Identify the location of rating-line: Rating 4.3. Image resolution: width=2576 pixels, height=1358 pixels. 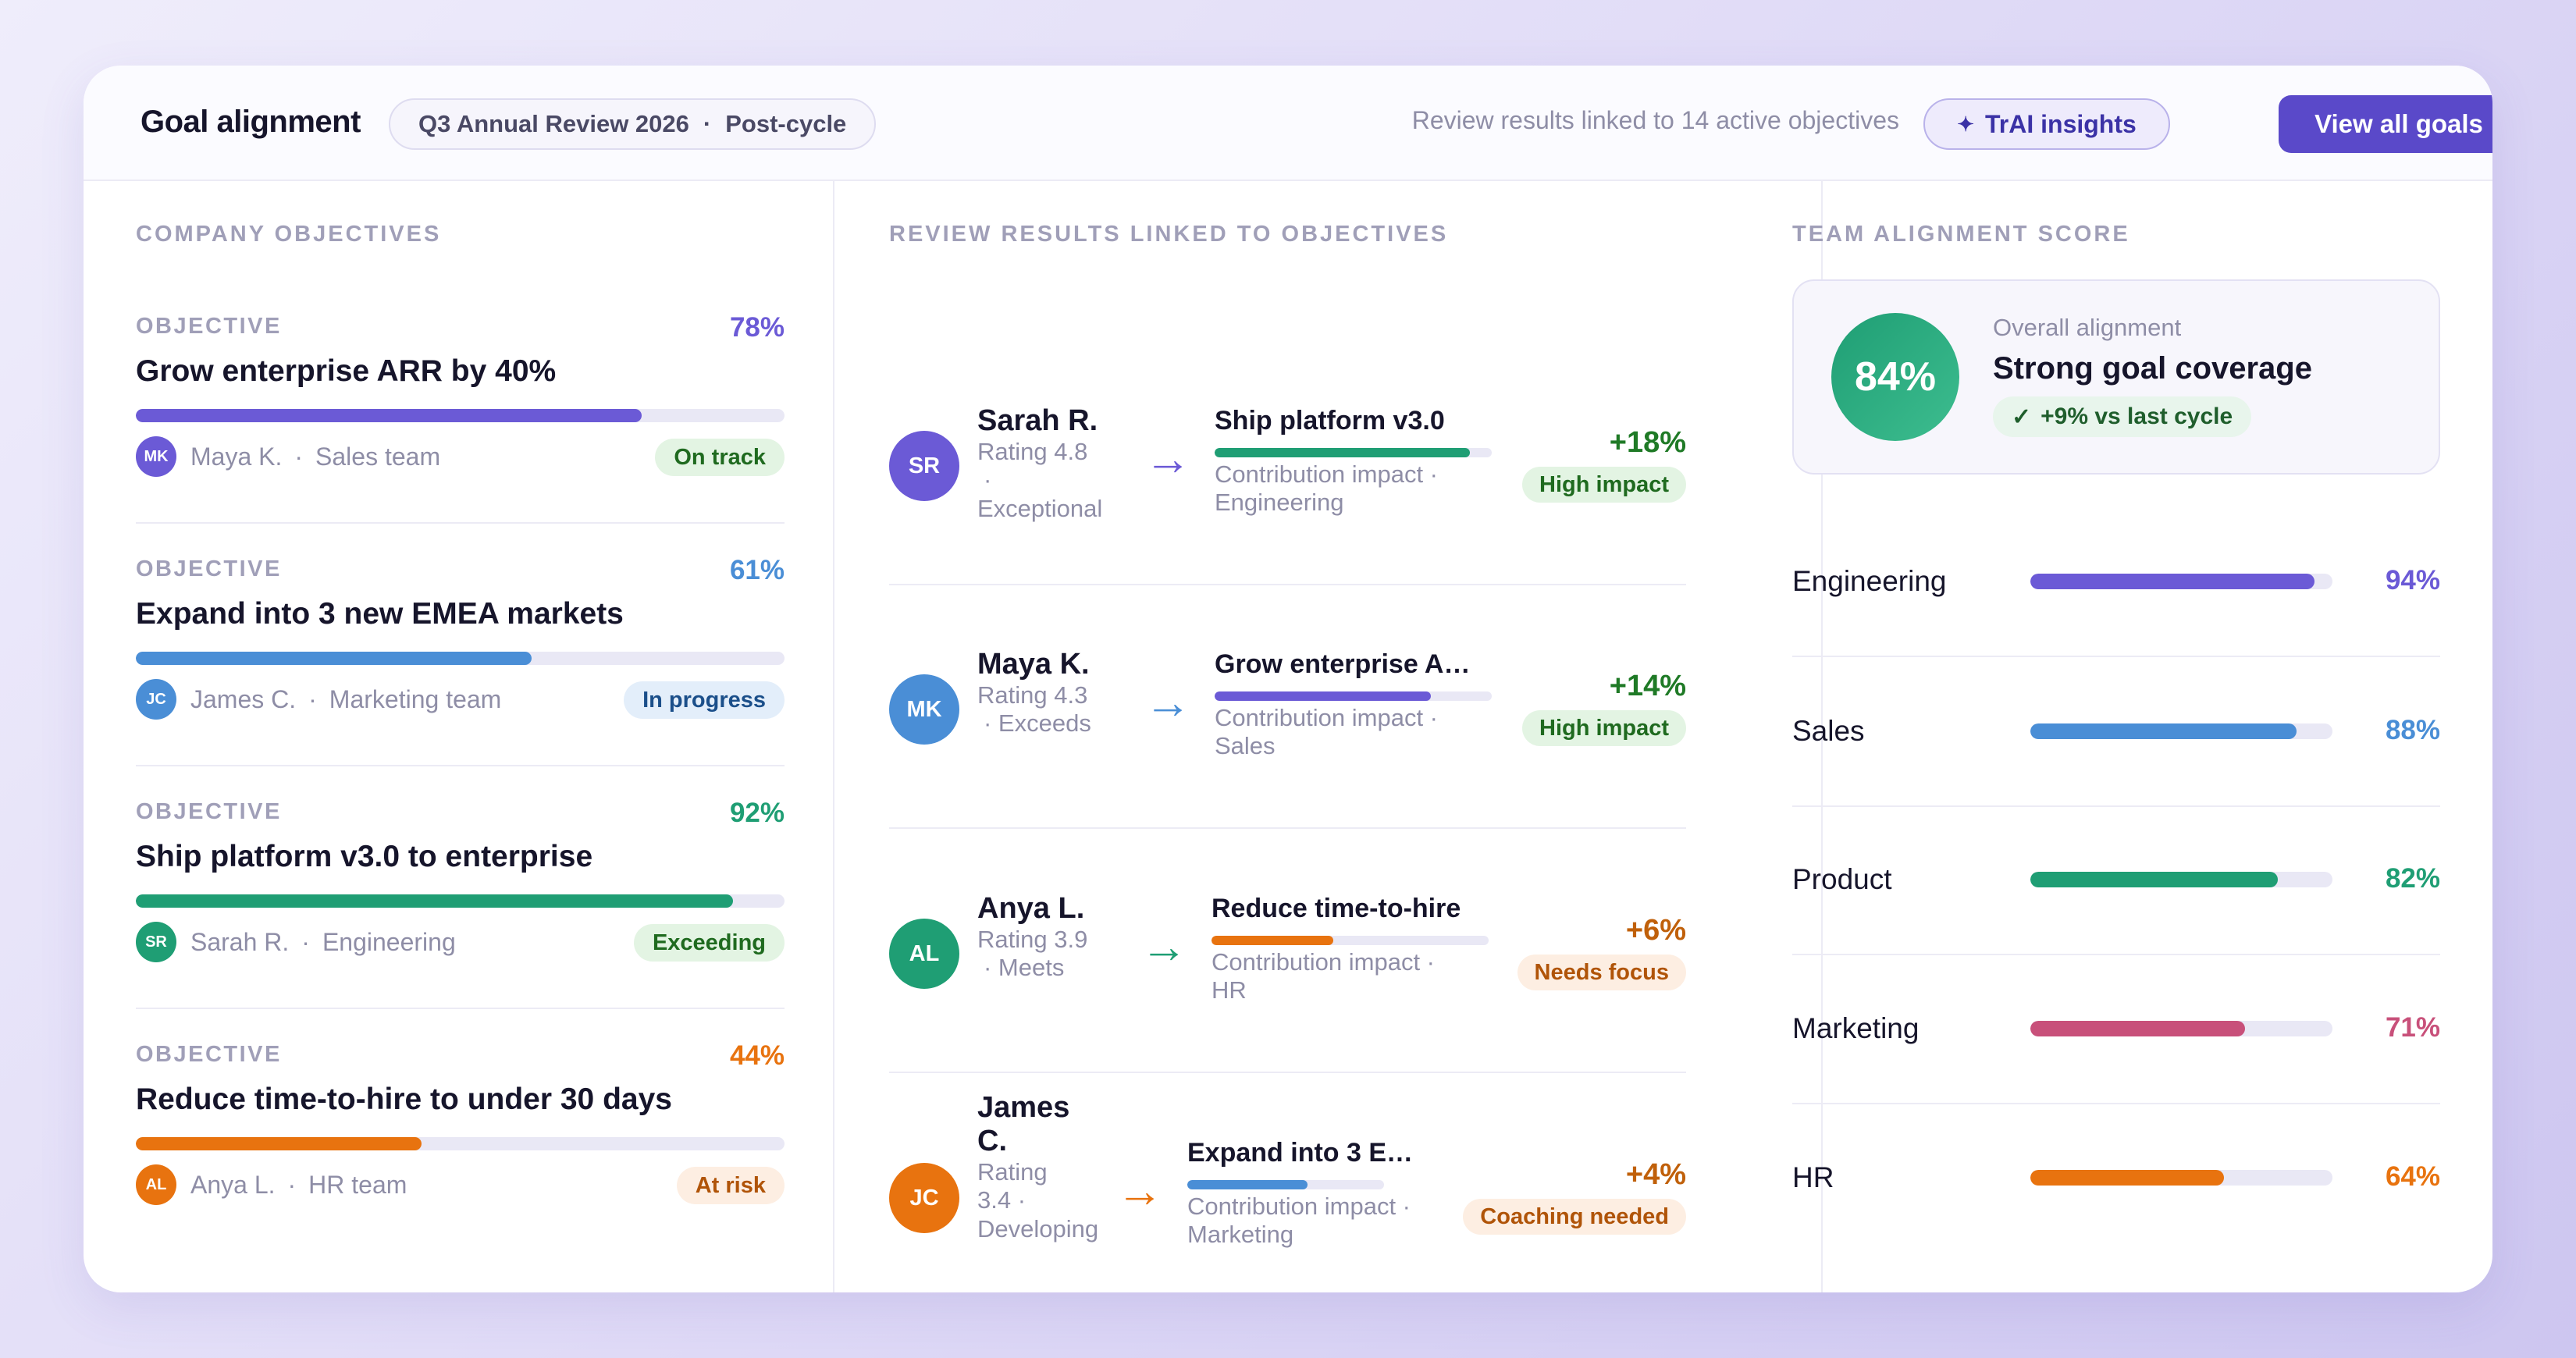
(1032, 695).